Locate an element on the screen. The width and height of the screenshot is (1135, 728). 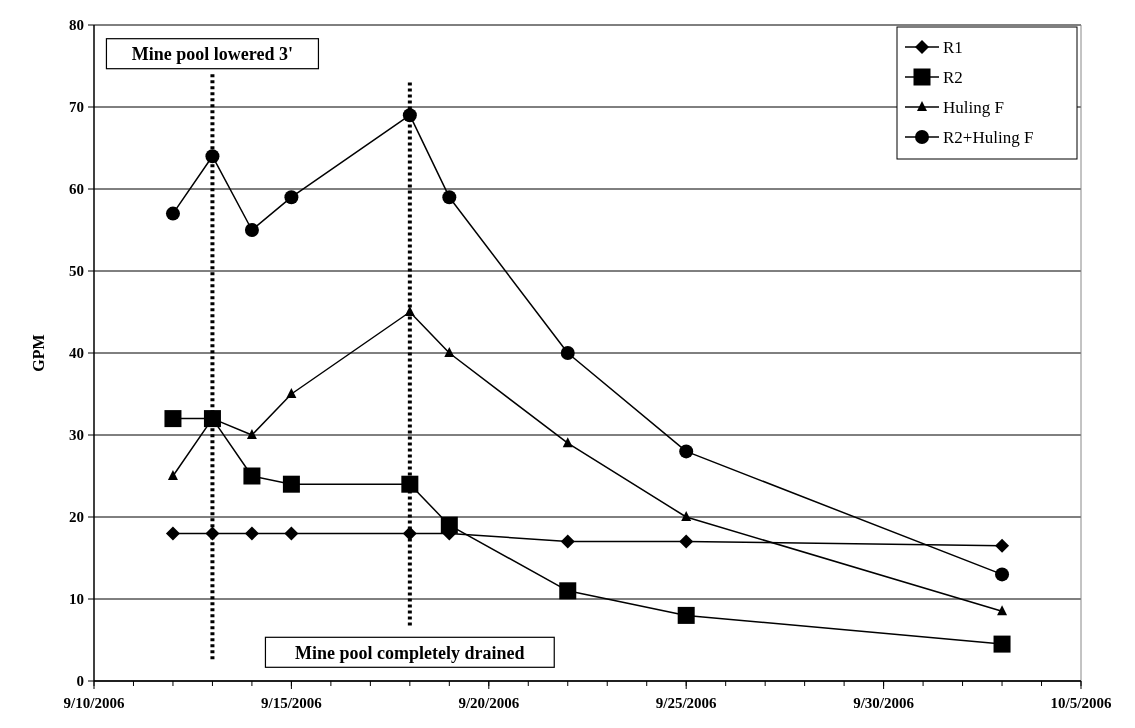
y-tick-label: 60 is located at coordinates (76, 189).